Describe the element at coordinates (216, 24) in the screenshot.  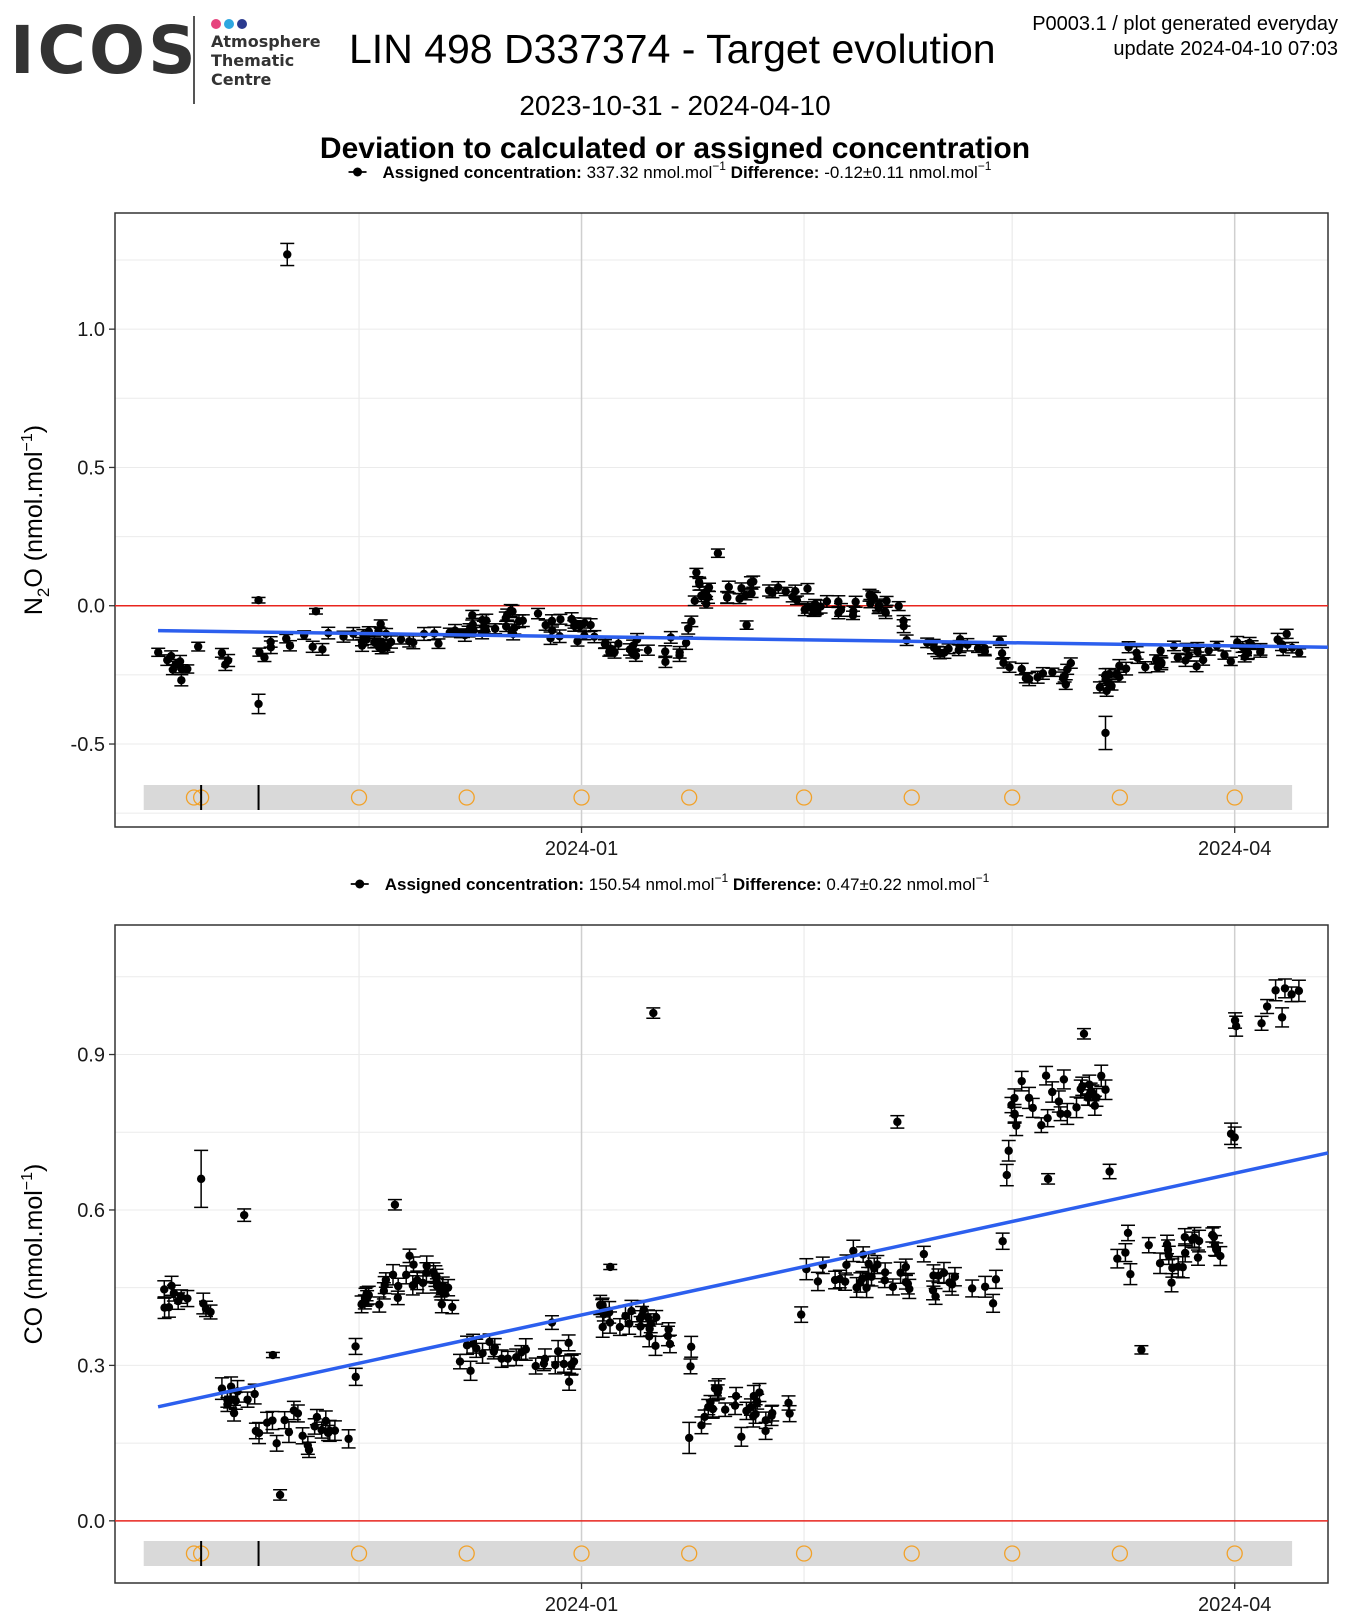
I see `logo-dot-icon` at that location.